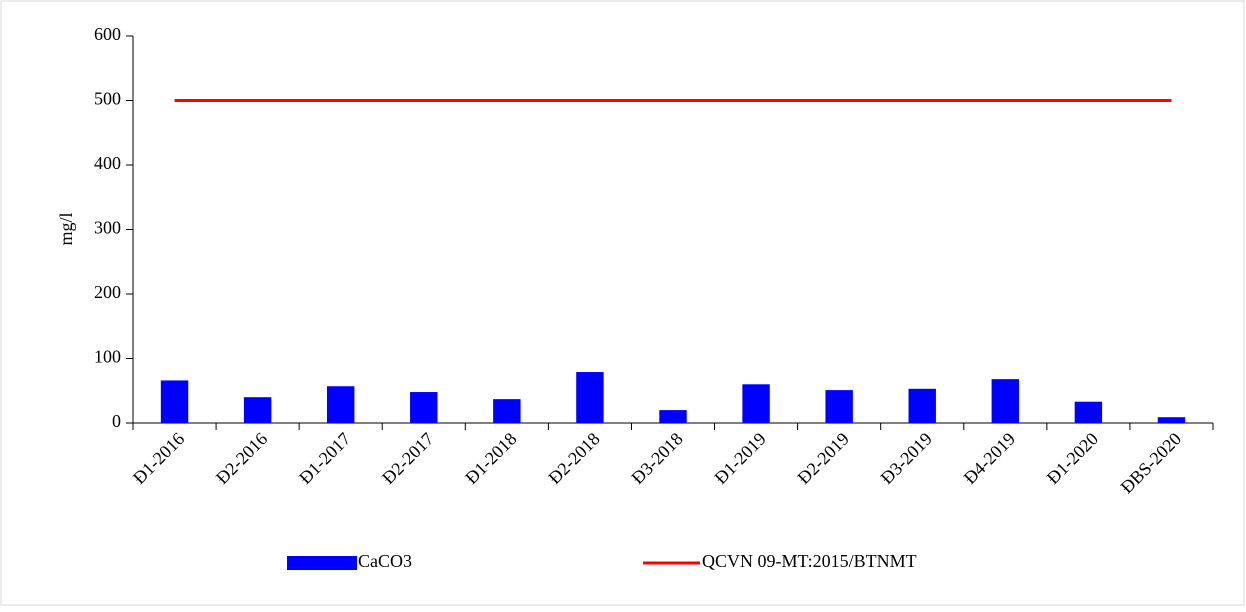  Describe the element at coordinates (116, 421) in the screenshot. I see `y-tick-label: 0` at that location.